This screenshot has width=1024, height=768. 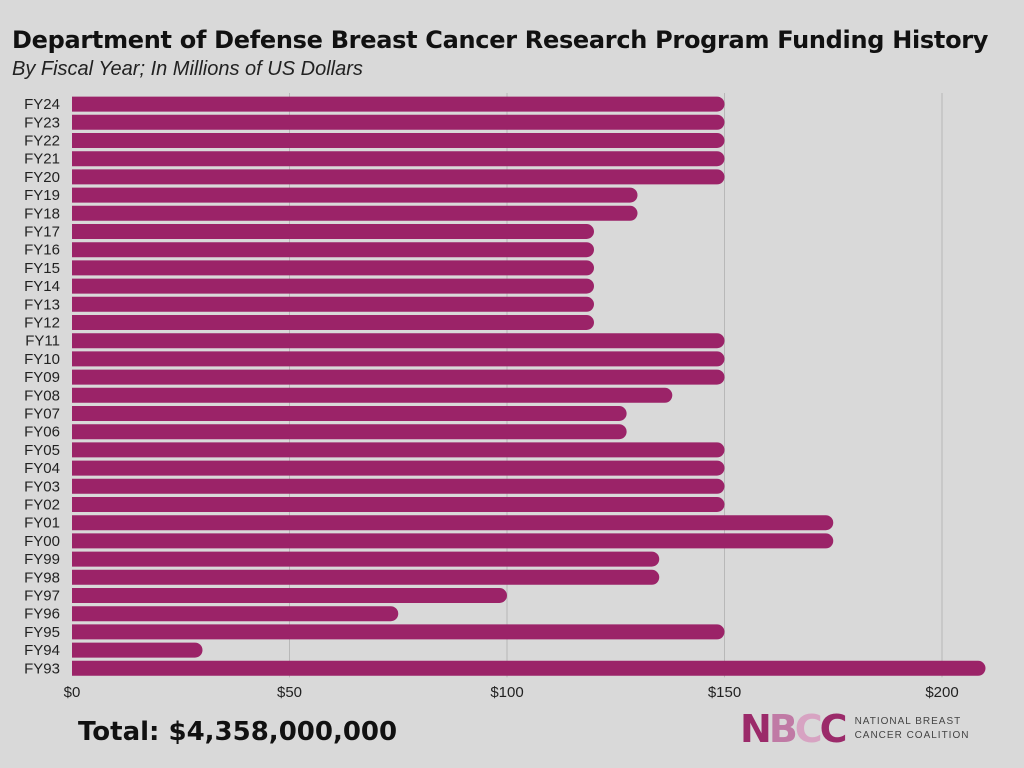 I want to click on category-label: FY07, so click(x=42, y=414).